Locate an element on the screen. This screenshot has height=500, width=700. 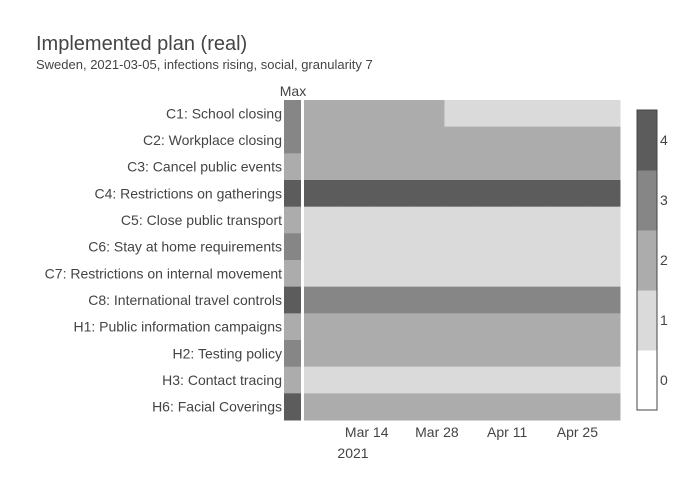
row-label: C5: Close public transport is located at coordinates (201, 220).